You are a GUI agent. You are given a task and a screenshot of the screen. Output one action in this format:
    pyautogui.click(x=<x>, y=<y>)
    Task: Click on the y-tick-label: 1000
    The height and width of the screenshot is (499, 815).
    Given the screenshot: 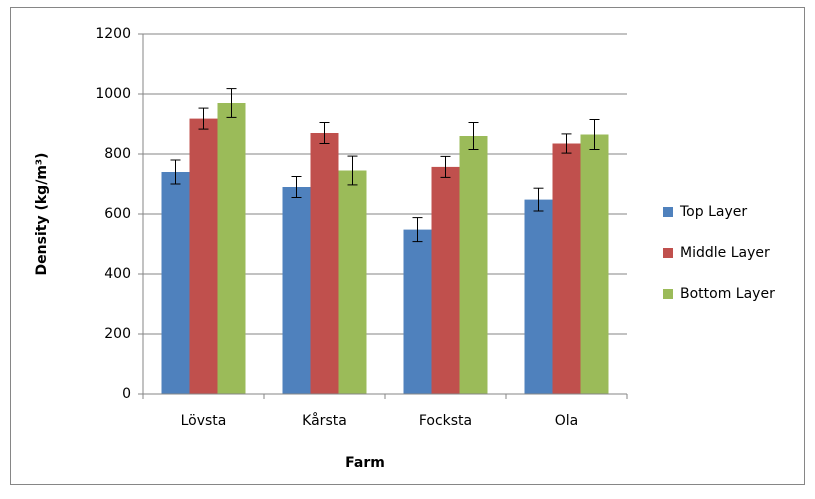 What is the action you would take?
    pyautogui.click(x=113, y=94)
    